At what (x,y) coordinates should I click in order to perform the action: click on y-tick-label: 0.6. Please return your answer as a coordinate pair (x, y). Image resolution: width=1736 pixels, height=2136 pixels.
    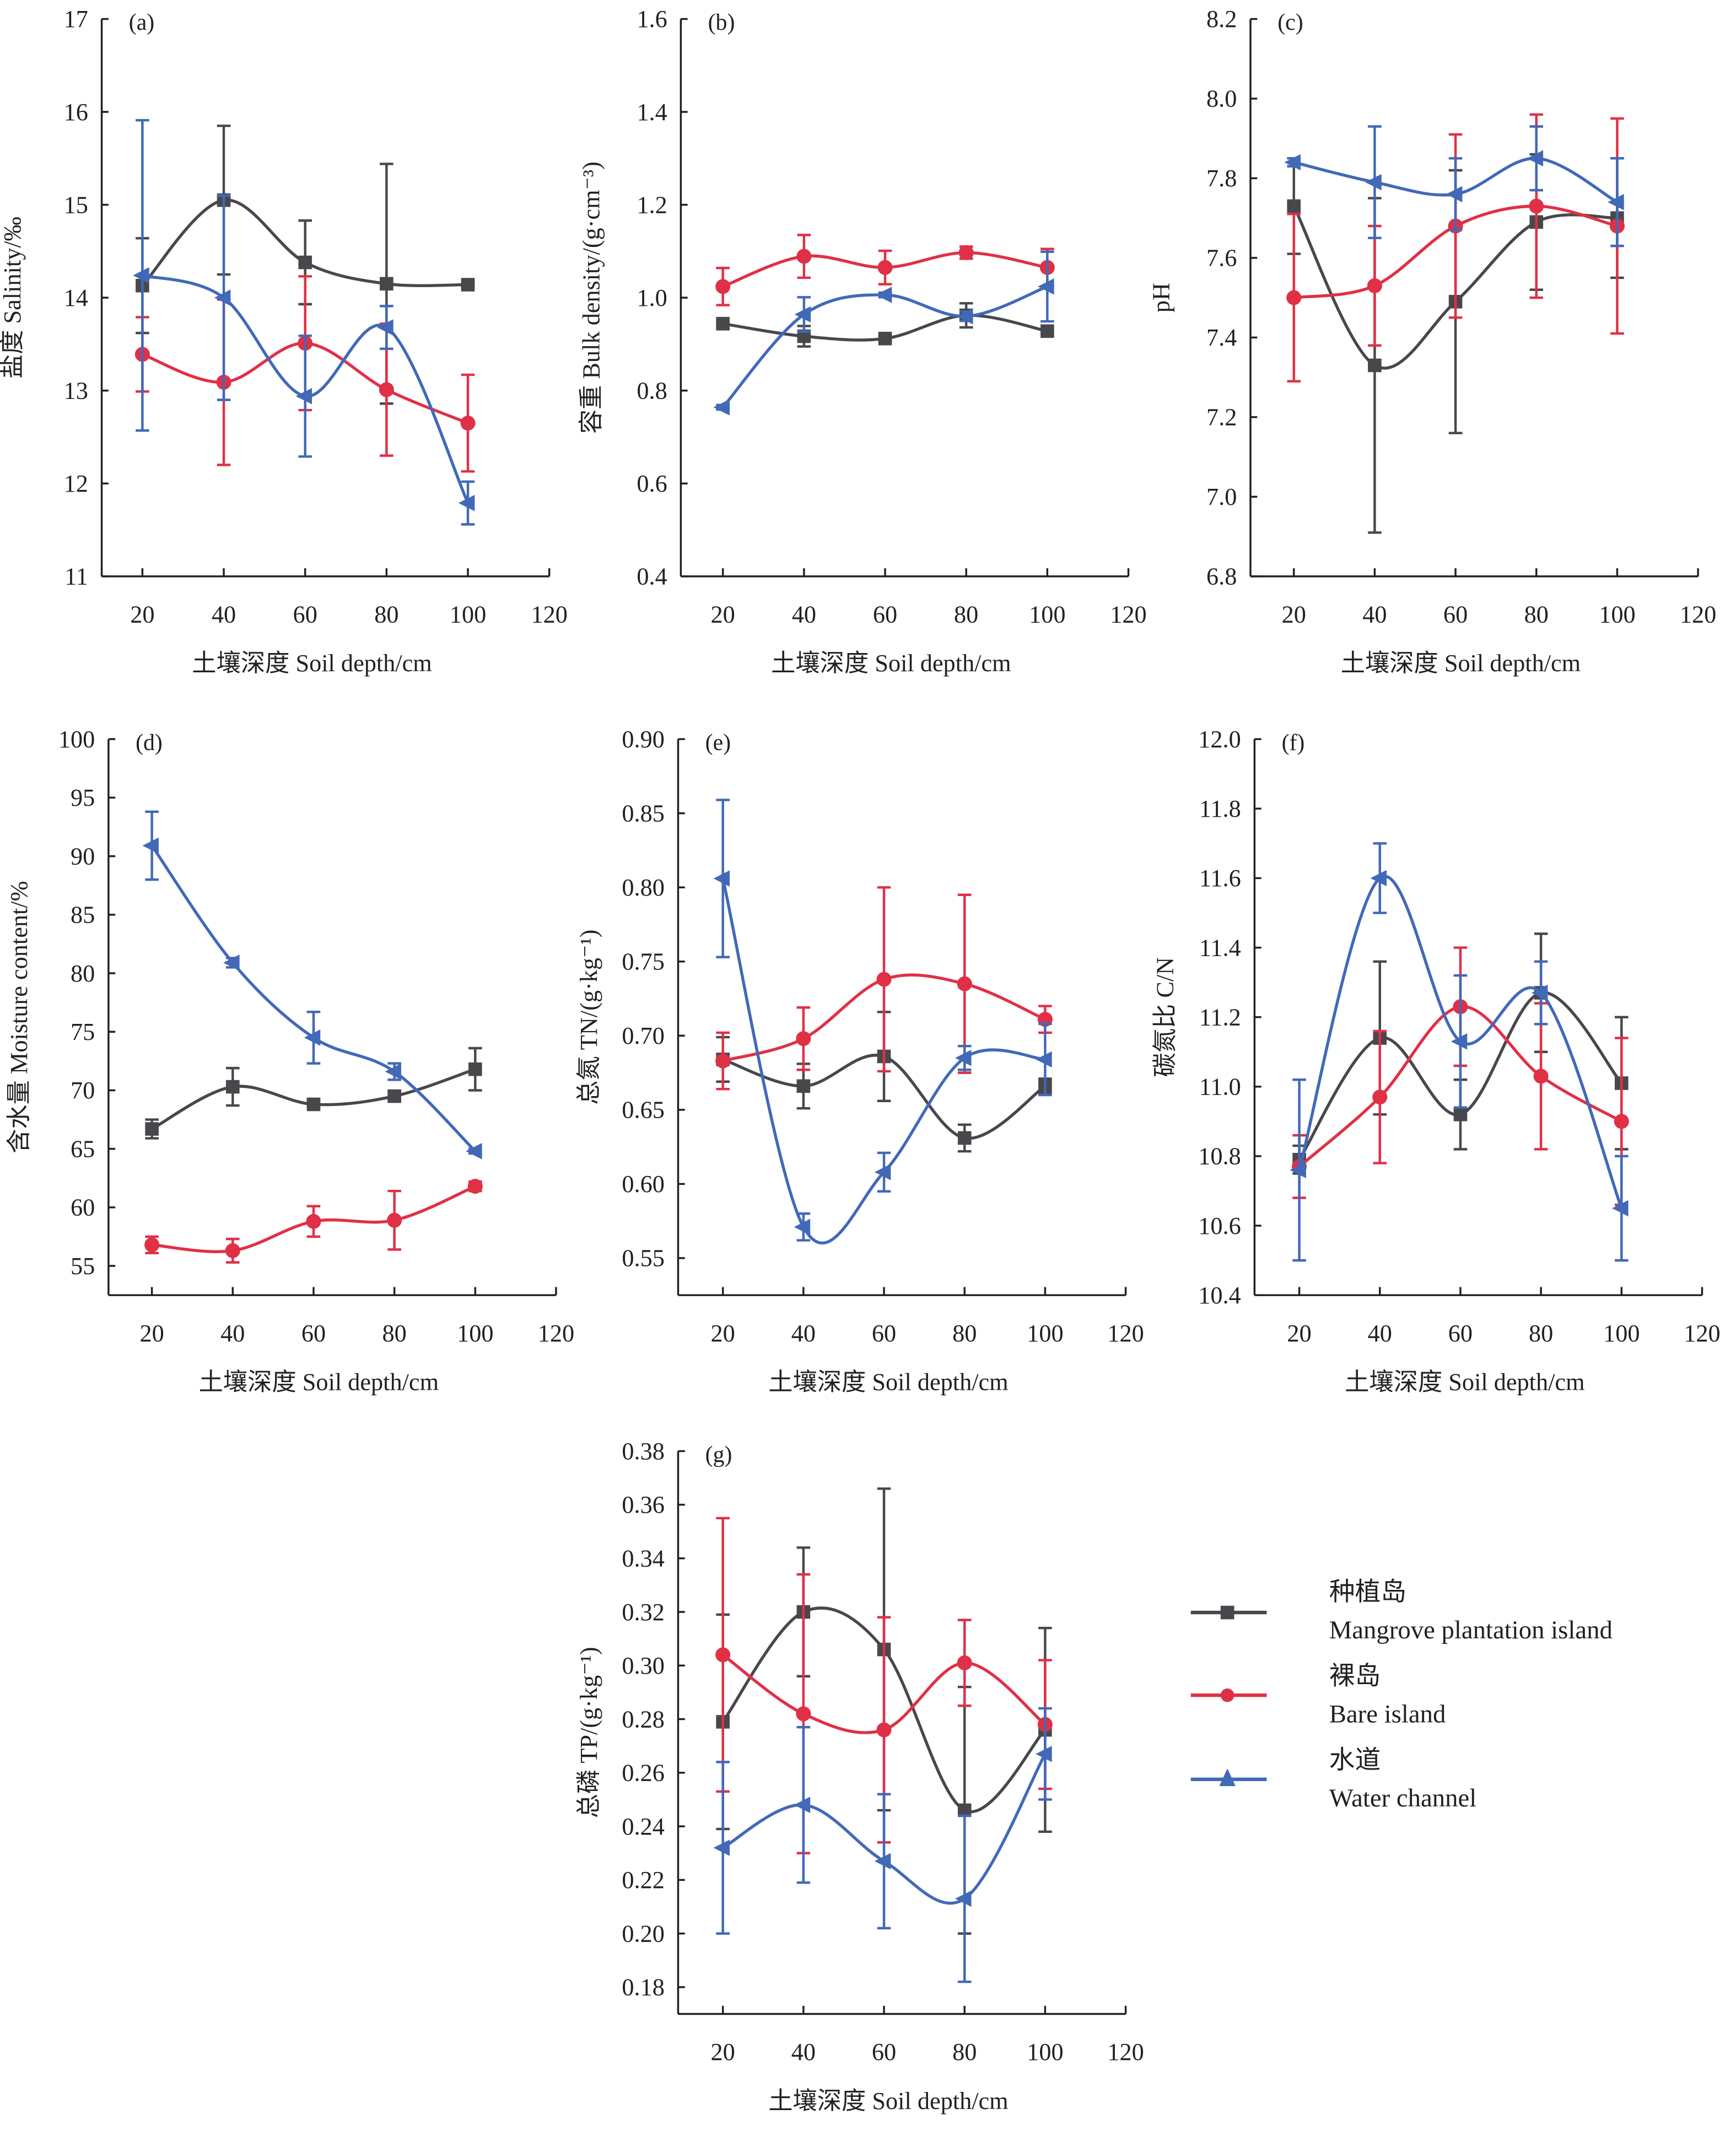
    Looking at the image, I should click on (652, 483).